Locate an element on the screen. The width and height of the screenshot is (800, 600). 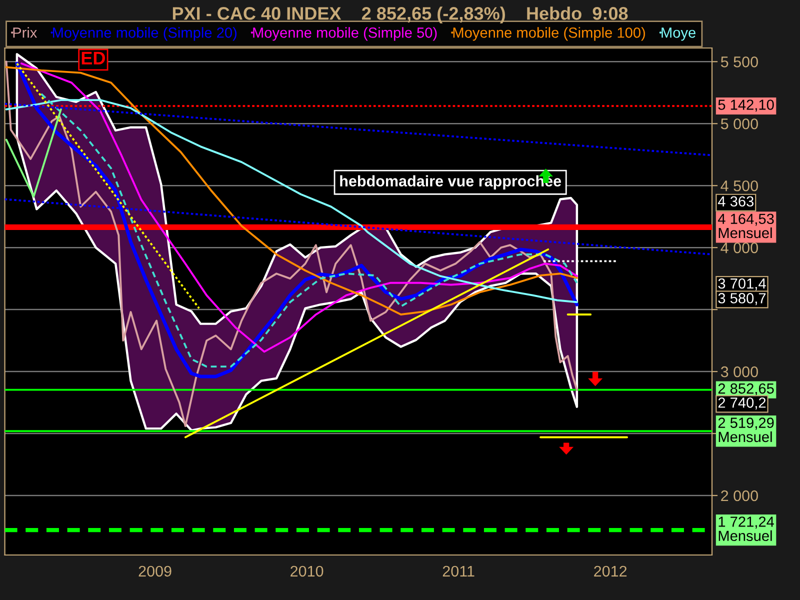
text: 3 701,4 is located at coordinates (742, 284).